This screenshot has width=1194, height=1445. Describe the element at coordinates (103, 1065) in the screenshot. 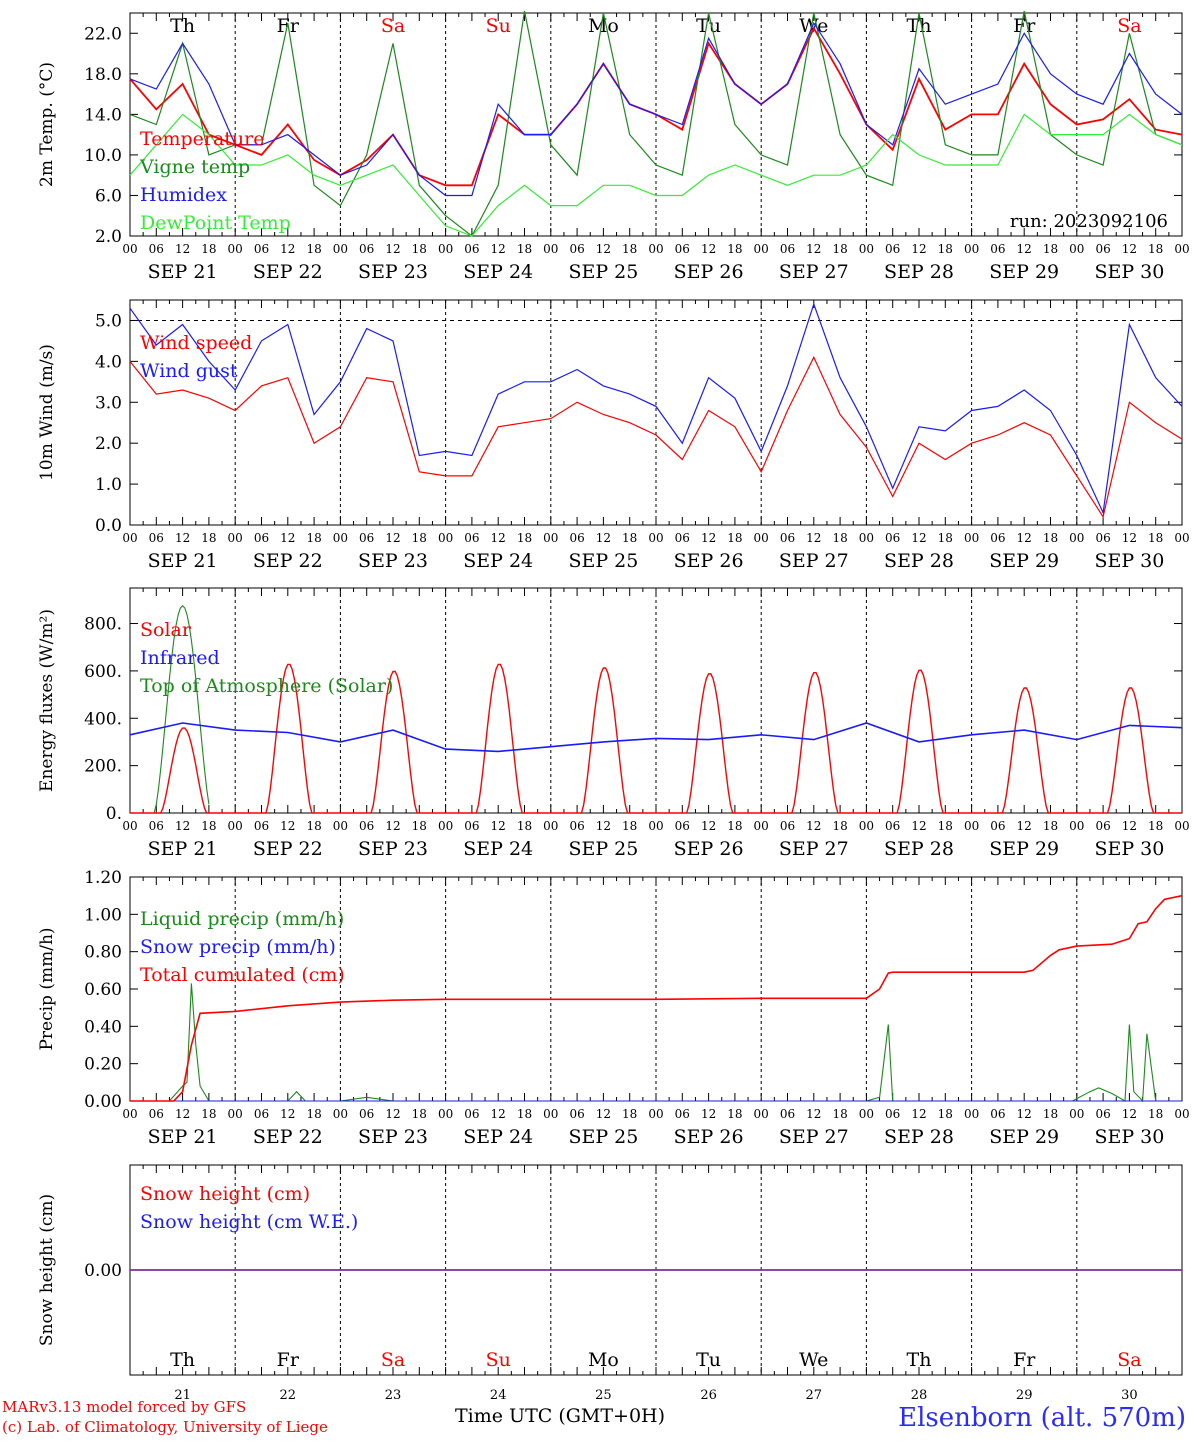

I see `y-tick-label: 0.20` at that location.